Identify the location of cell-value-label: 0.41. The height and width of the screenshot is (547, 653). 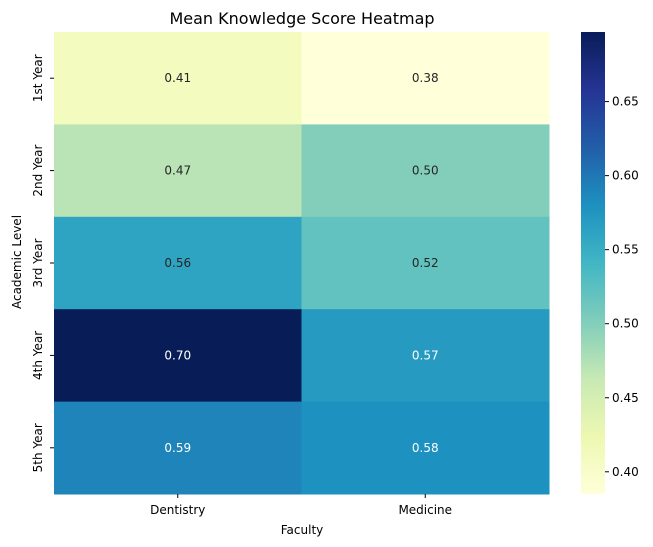
(177, 78).